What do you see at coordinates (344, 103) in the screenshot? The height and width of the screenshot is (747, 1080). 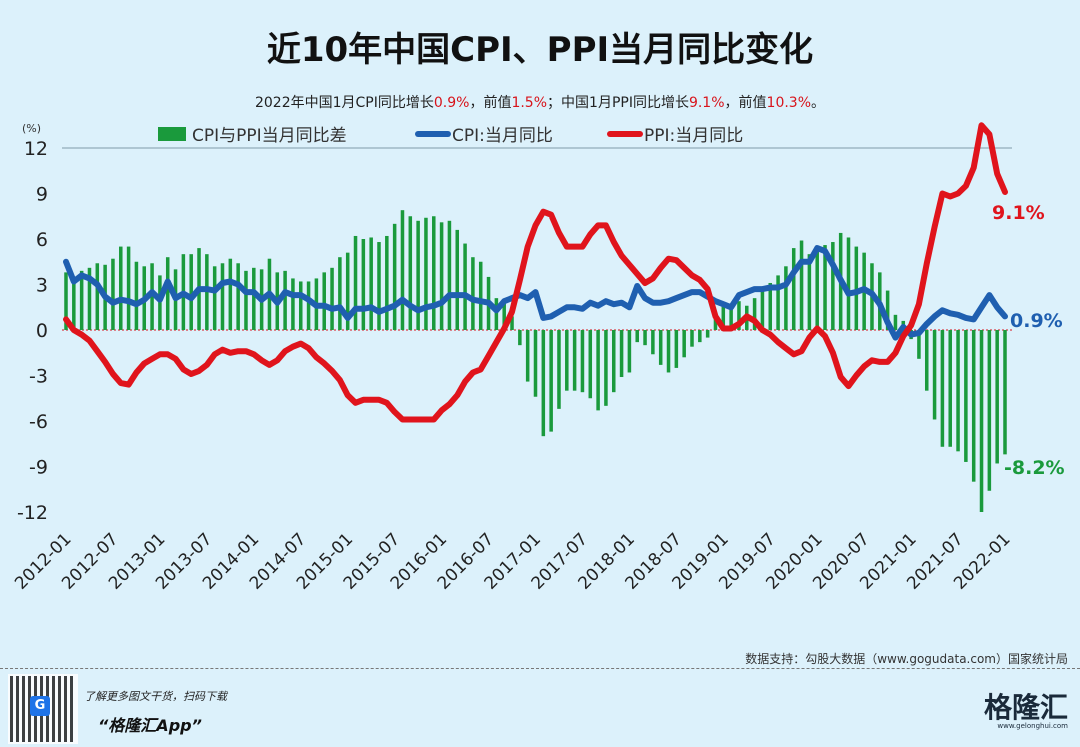 I see `subtitle-text: 2022年中国1月CPI同比增长` at bounding box center [344, 103].